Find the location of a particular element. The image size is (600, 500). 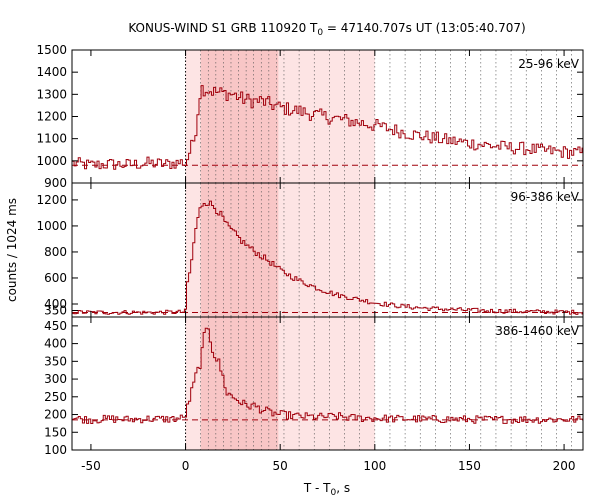

x-tick-label: 150 is located at coordinates (469, 466).